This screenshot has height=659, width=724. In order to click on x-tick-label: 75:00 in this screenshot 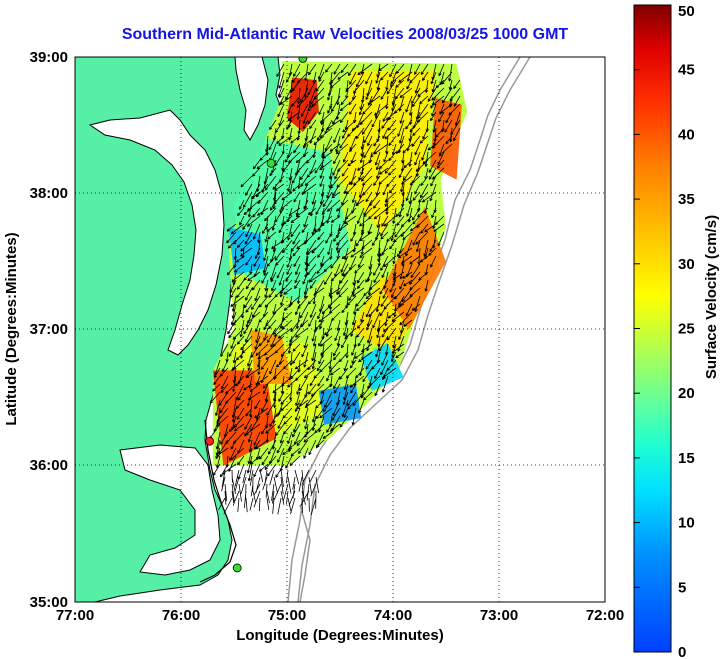, I will do `click(287, 615)`.